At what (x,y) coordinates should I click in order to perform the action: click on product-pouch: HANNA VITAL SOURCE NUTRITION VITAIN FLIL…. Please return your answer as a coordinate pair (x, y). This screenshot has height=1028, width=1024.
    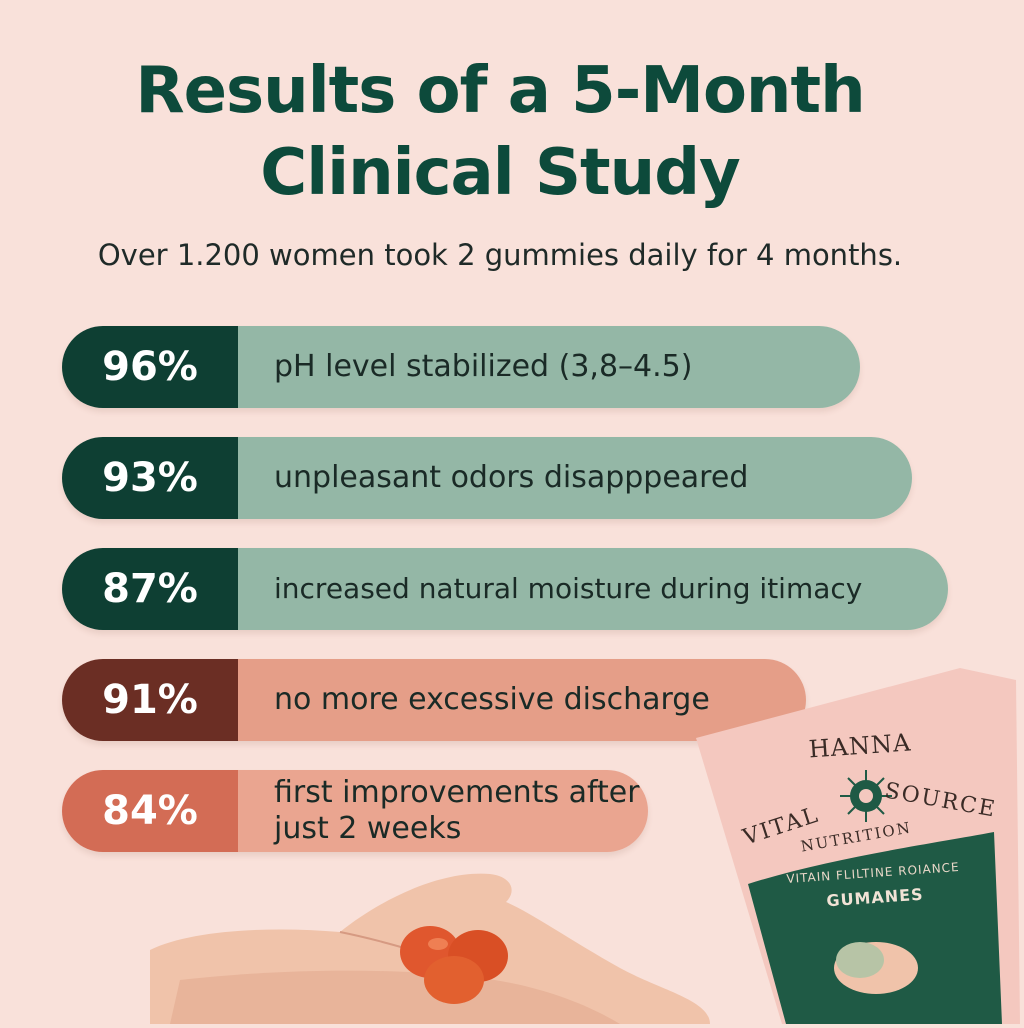
    Looking at the image, I should click on (855, 846).